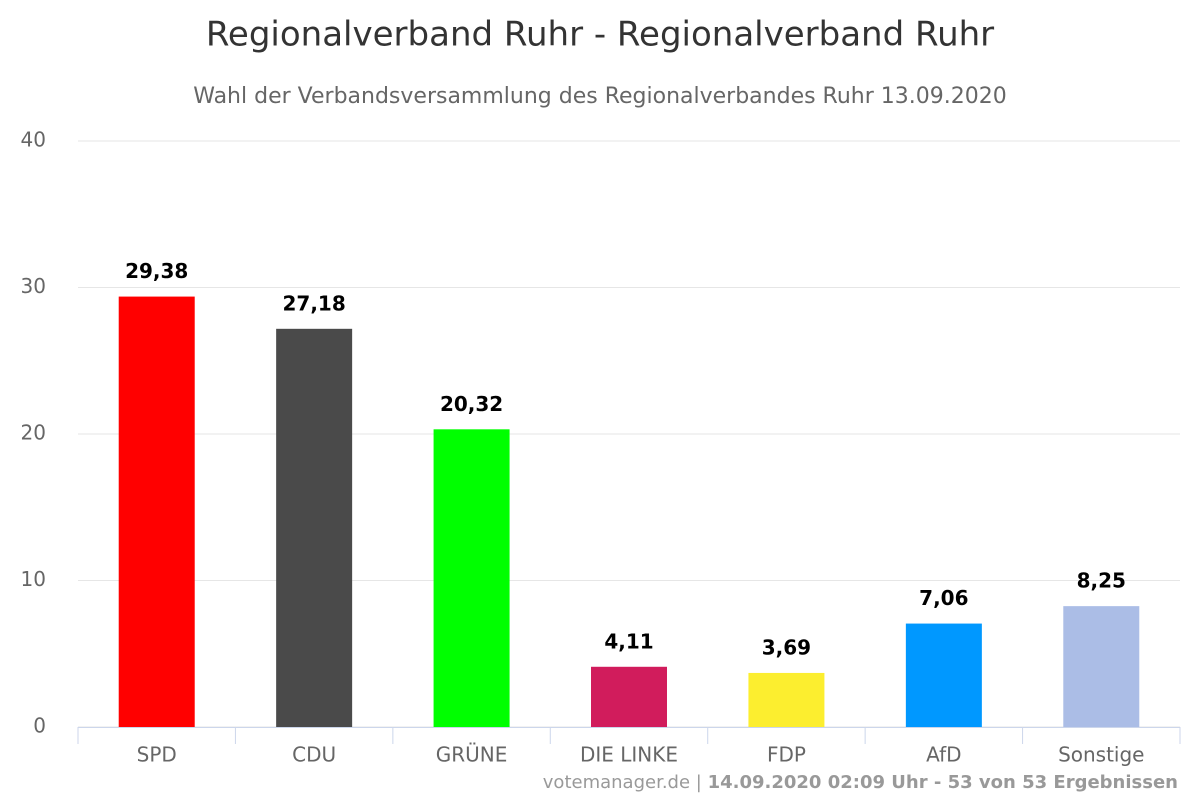 The image size is (1200, 800). Describe the element at coordinates (33, 286) in the screenshot. I see `y-tick-label: 30` at that location.